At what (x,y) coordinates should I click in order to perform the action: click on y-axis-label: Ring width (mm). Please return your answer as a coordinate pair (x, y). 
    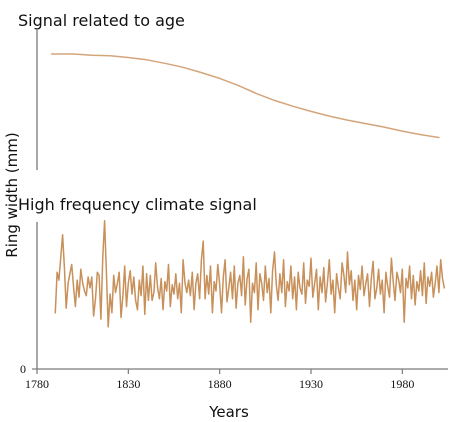
    Looking at the image, I should click on (12, 194).